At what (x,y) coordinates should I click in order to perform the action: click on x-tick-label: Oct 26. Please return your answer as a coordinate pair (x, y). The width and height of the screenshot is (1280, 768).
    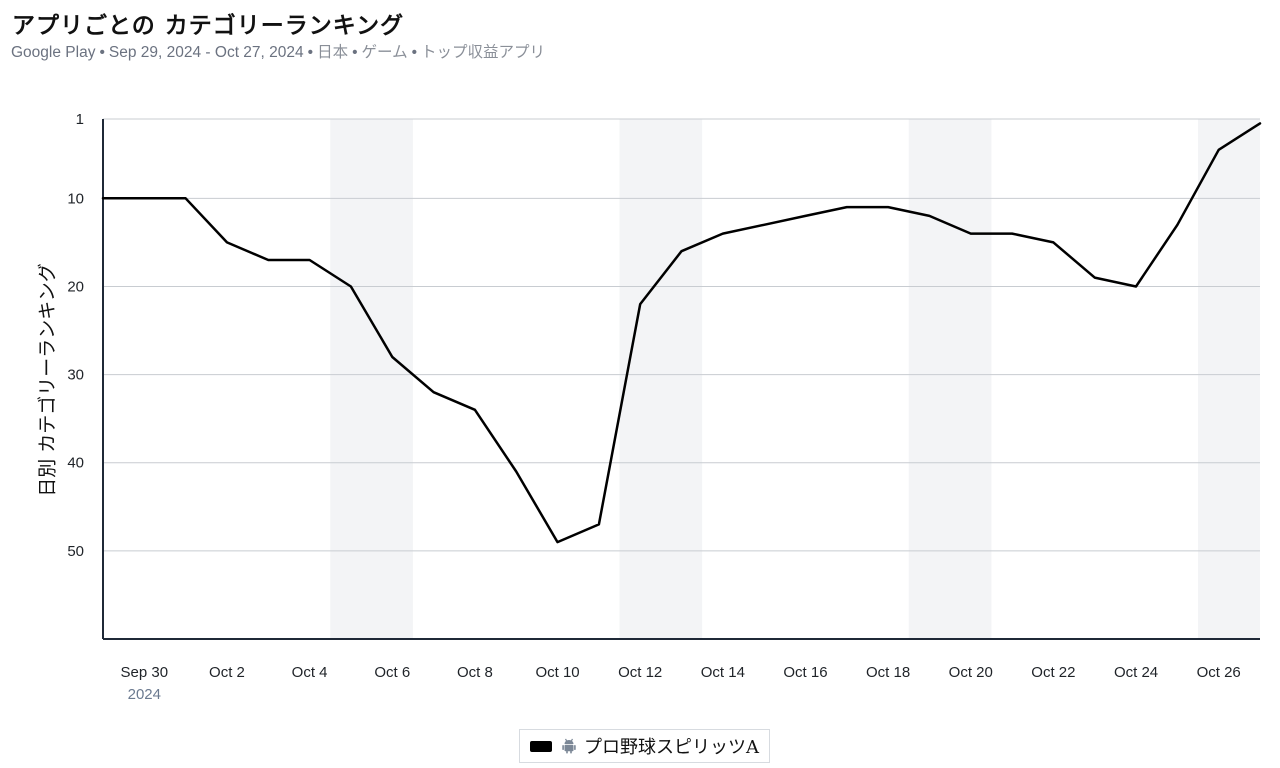
    Looking at the image, I should click on (1219, 672).